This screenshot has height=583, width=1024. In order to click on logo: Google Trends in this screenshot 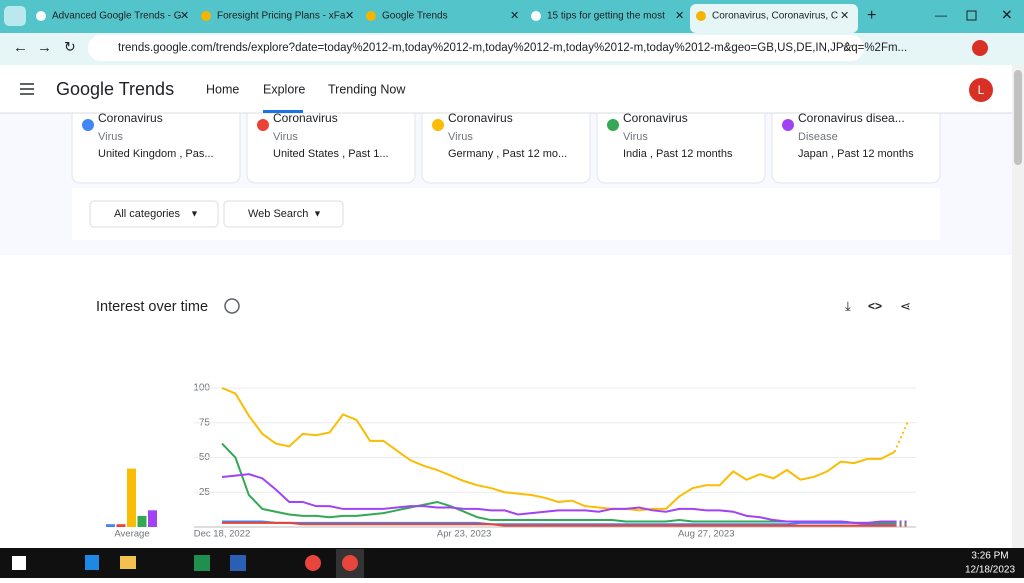, I will do `click(115, 89)`.